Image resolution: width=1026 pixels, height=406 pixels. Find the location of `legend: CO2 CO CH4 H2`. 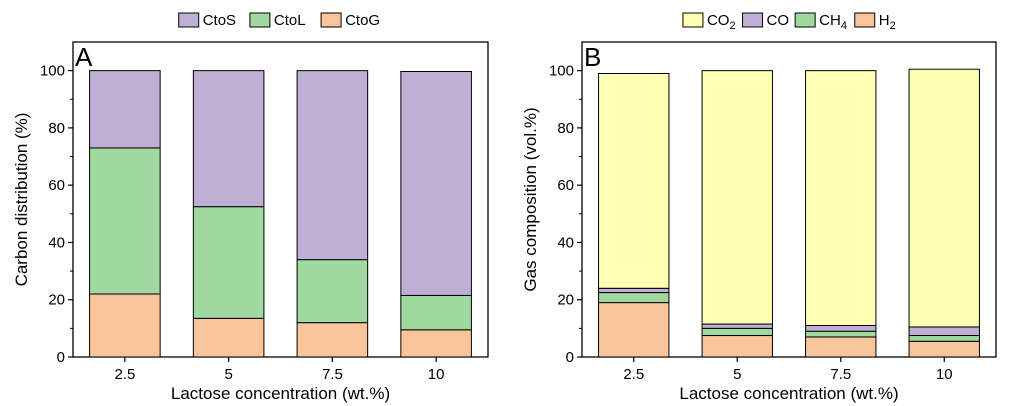

legend: CO2 CO CH4 H2 is located at coordinates (789, 22).